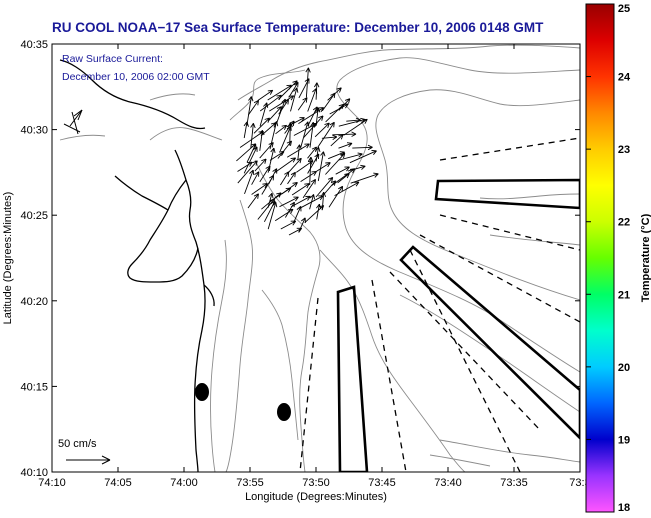 The image size is (651, 518). Describe the element at coordinates (624, 9) in the screenshot. I see `colorbar-tick-label: 25` at that location.